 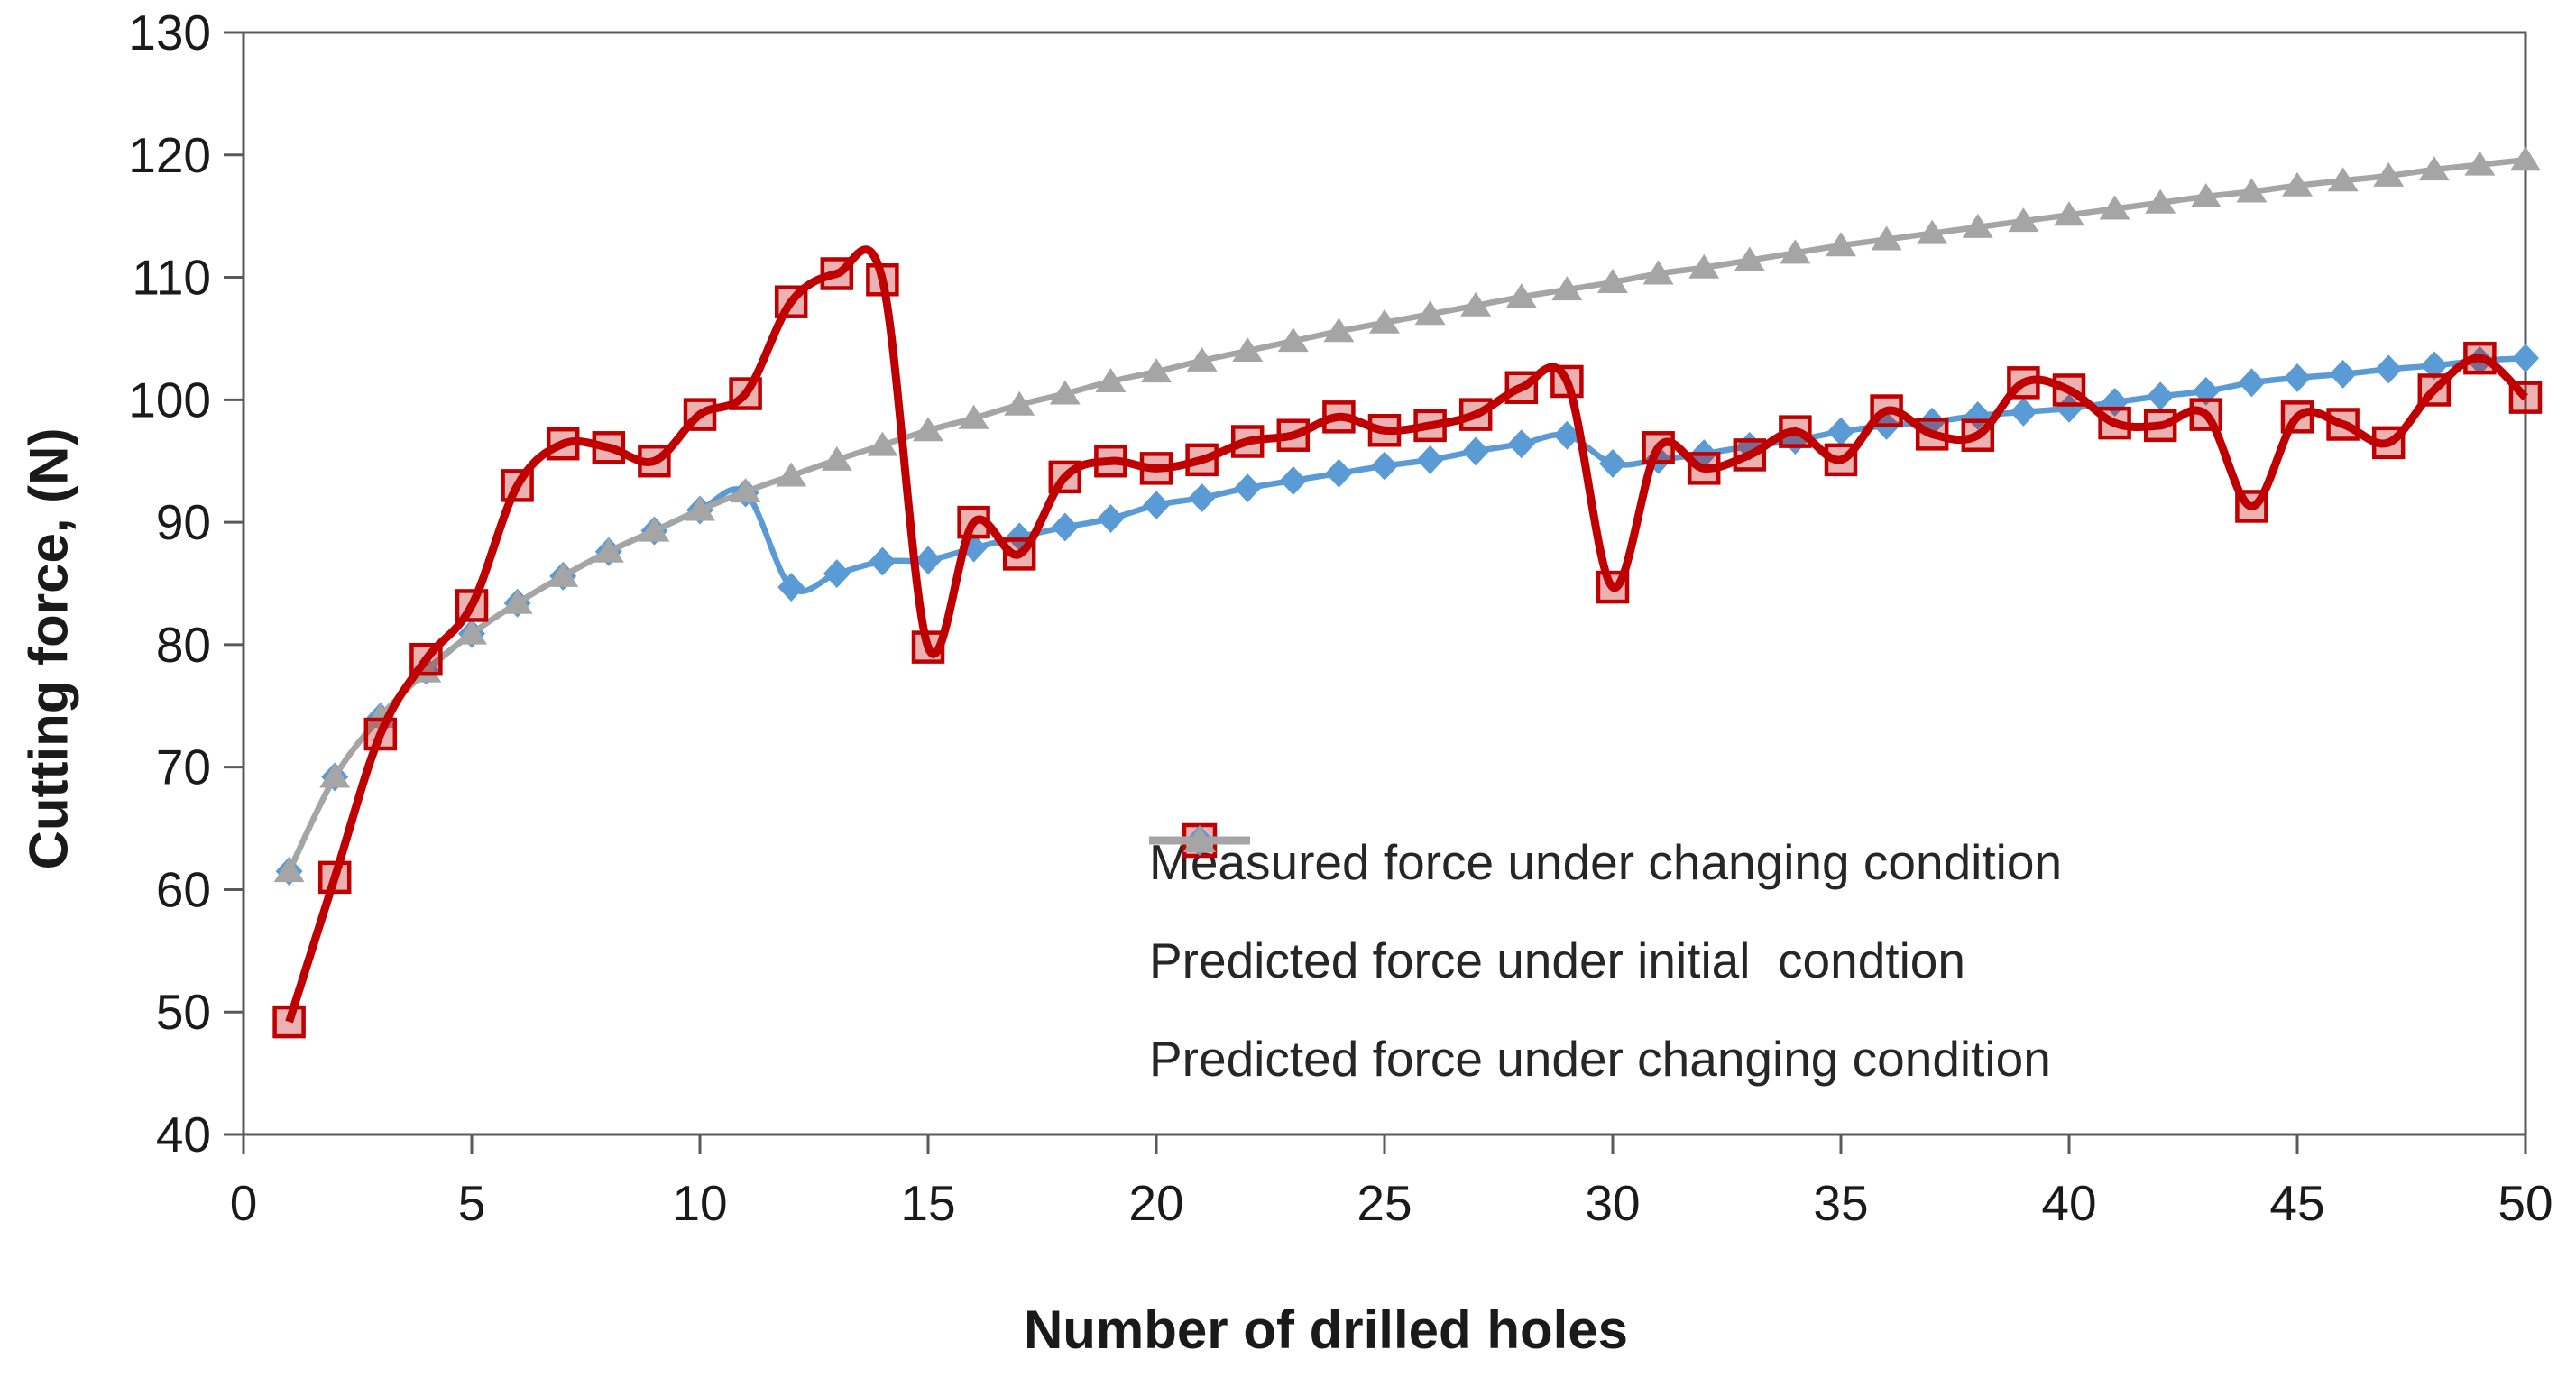 I want to click on y-tick-label: 40, so click(x=184, y=1134).